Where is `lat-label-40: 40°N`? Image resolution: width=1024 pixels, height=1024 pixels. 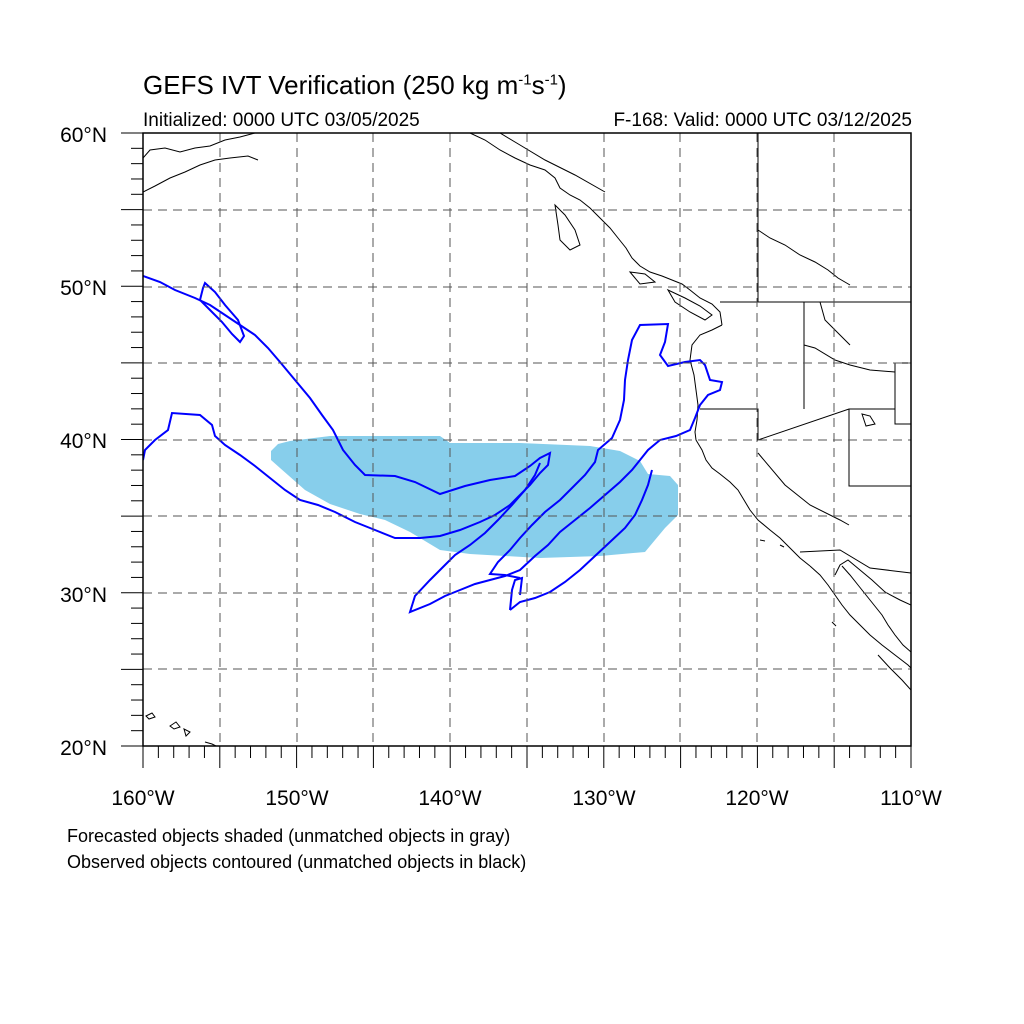 lat-label-40: 40°N is located at coordinates (83, 441).